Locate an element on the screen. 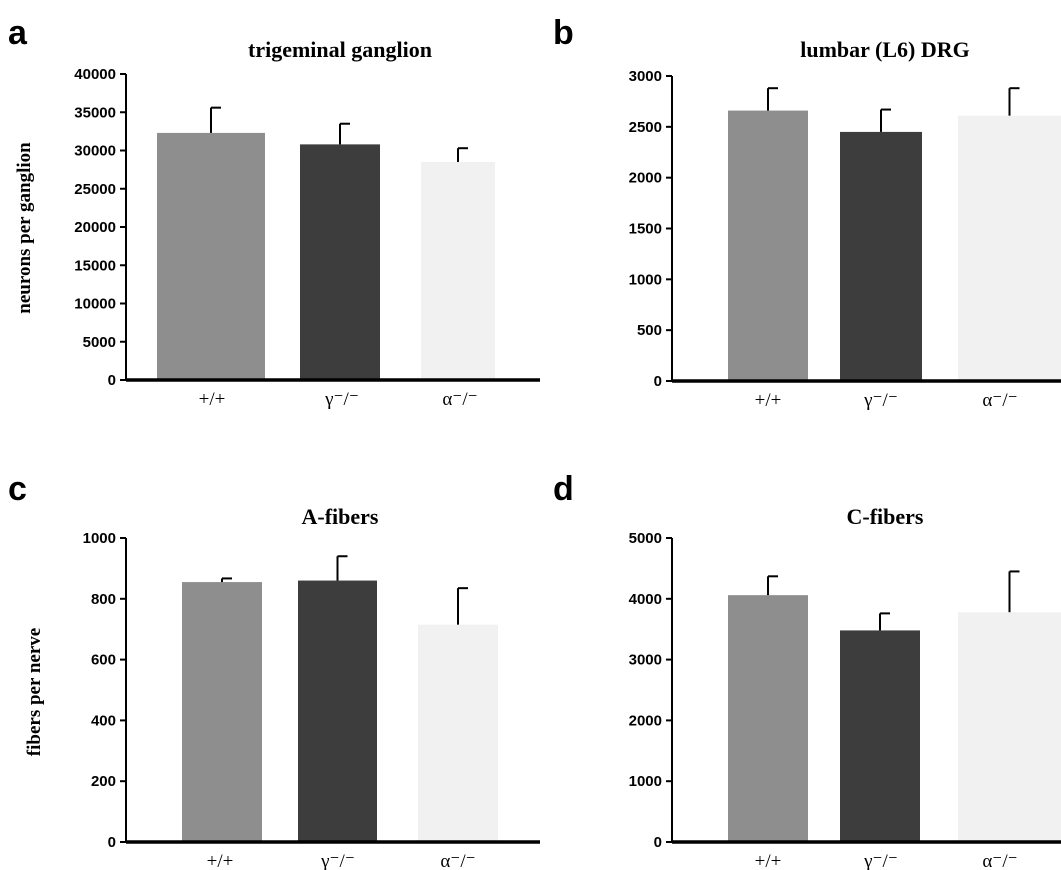 Image resolution: width=1061 pixels, height=870 pixels. x-tick-label-d-0: +/+ is located at coordinates (768, 860).